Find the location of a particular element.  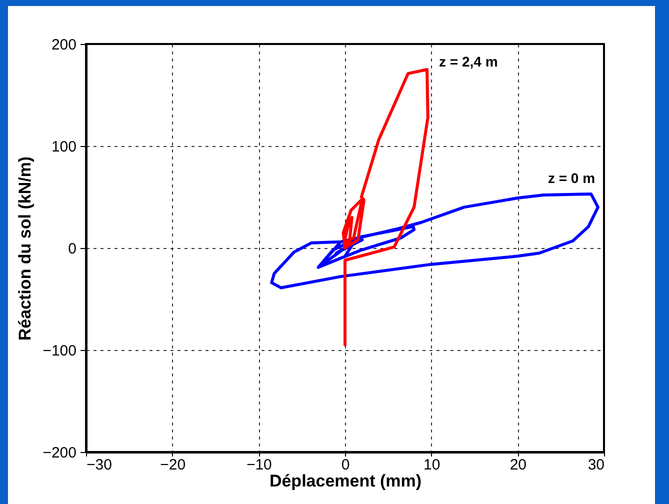

x-tick-label: −30 is located at coordinates (99, 465).